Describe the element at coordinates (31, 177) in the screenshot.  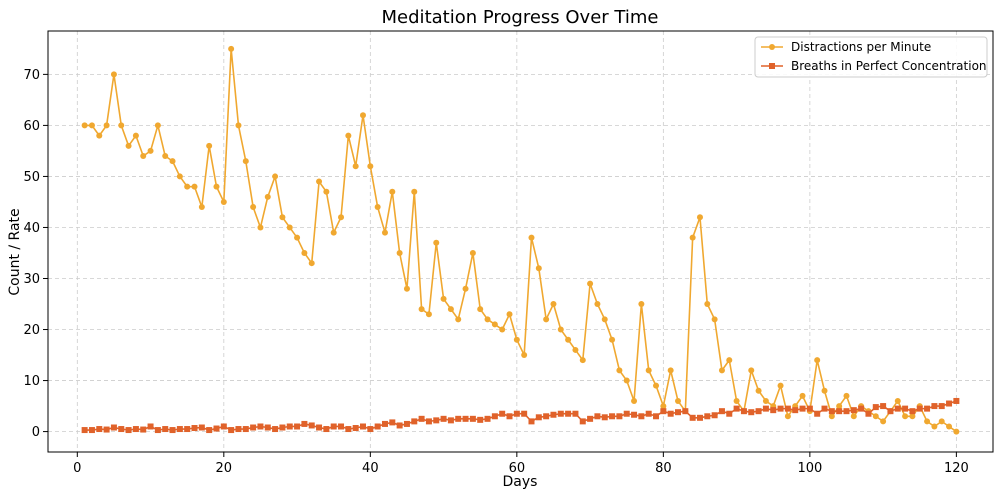
I see `y-tick-label: 50` at that location.